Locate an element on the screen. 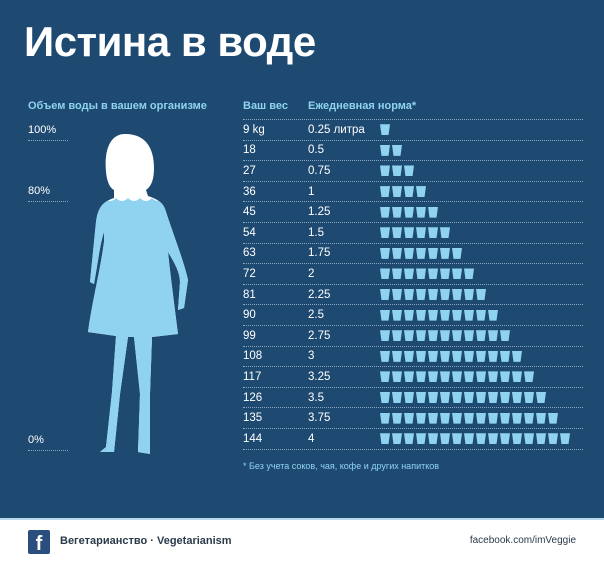 Image resolution: width=604 pixels, height=563 pixels. table-row: 81 2.25 is located at coordinates (413, 295).